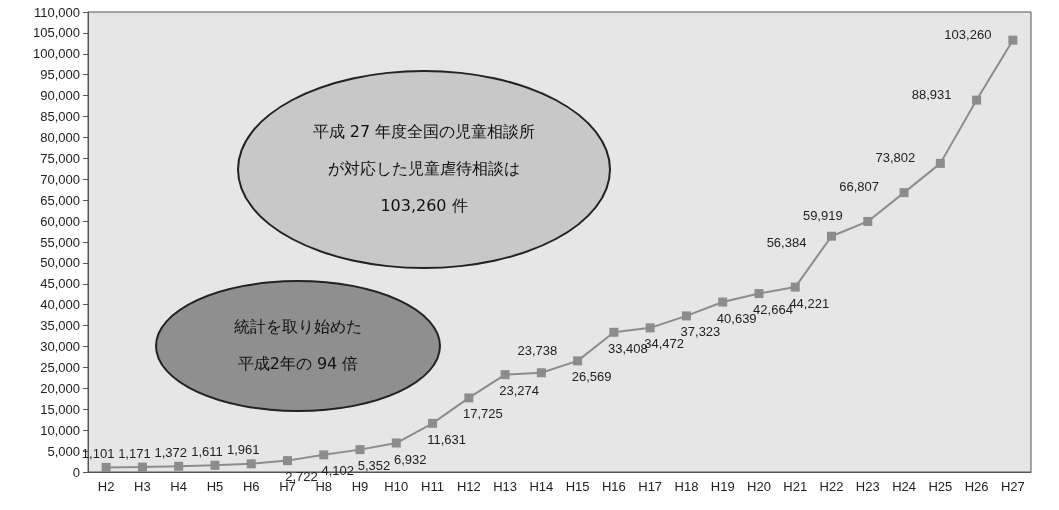 The image size is (1059, 510). Describe the element at coordinates (786, 242) in the screenshot. I see `text: 56,384` at that location.